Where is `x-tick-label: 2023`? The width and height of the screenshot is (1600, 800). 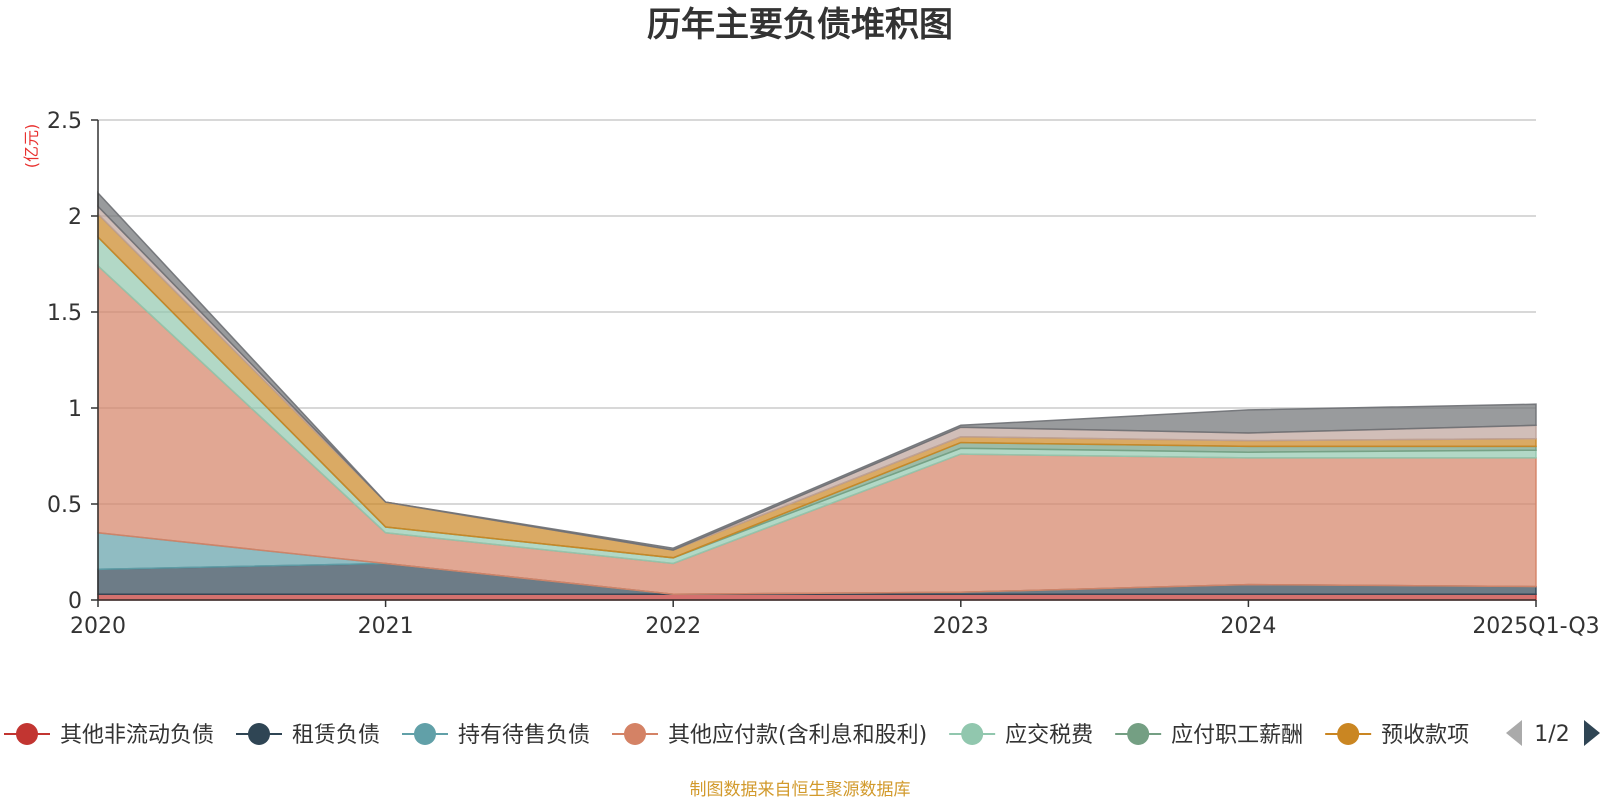 x-tick-label: 2023 is located at coordinates (961, 626).